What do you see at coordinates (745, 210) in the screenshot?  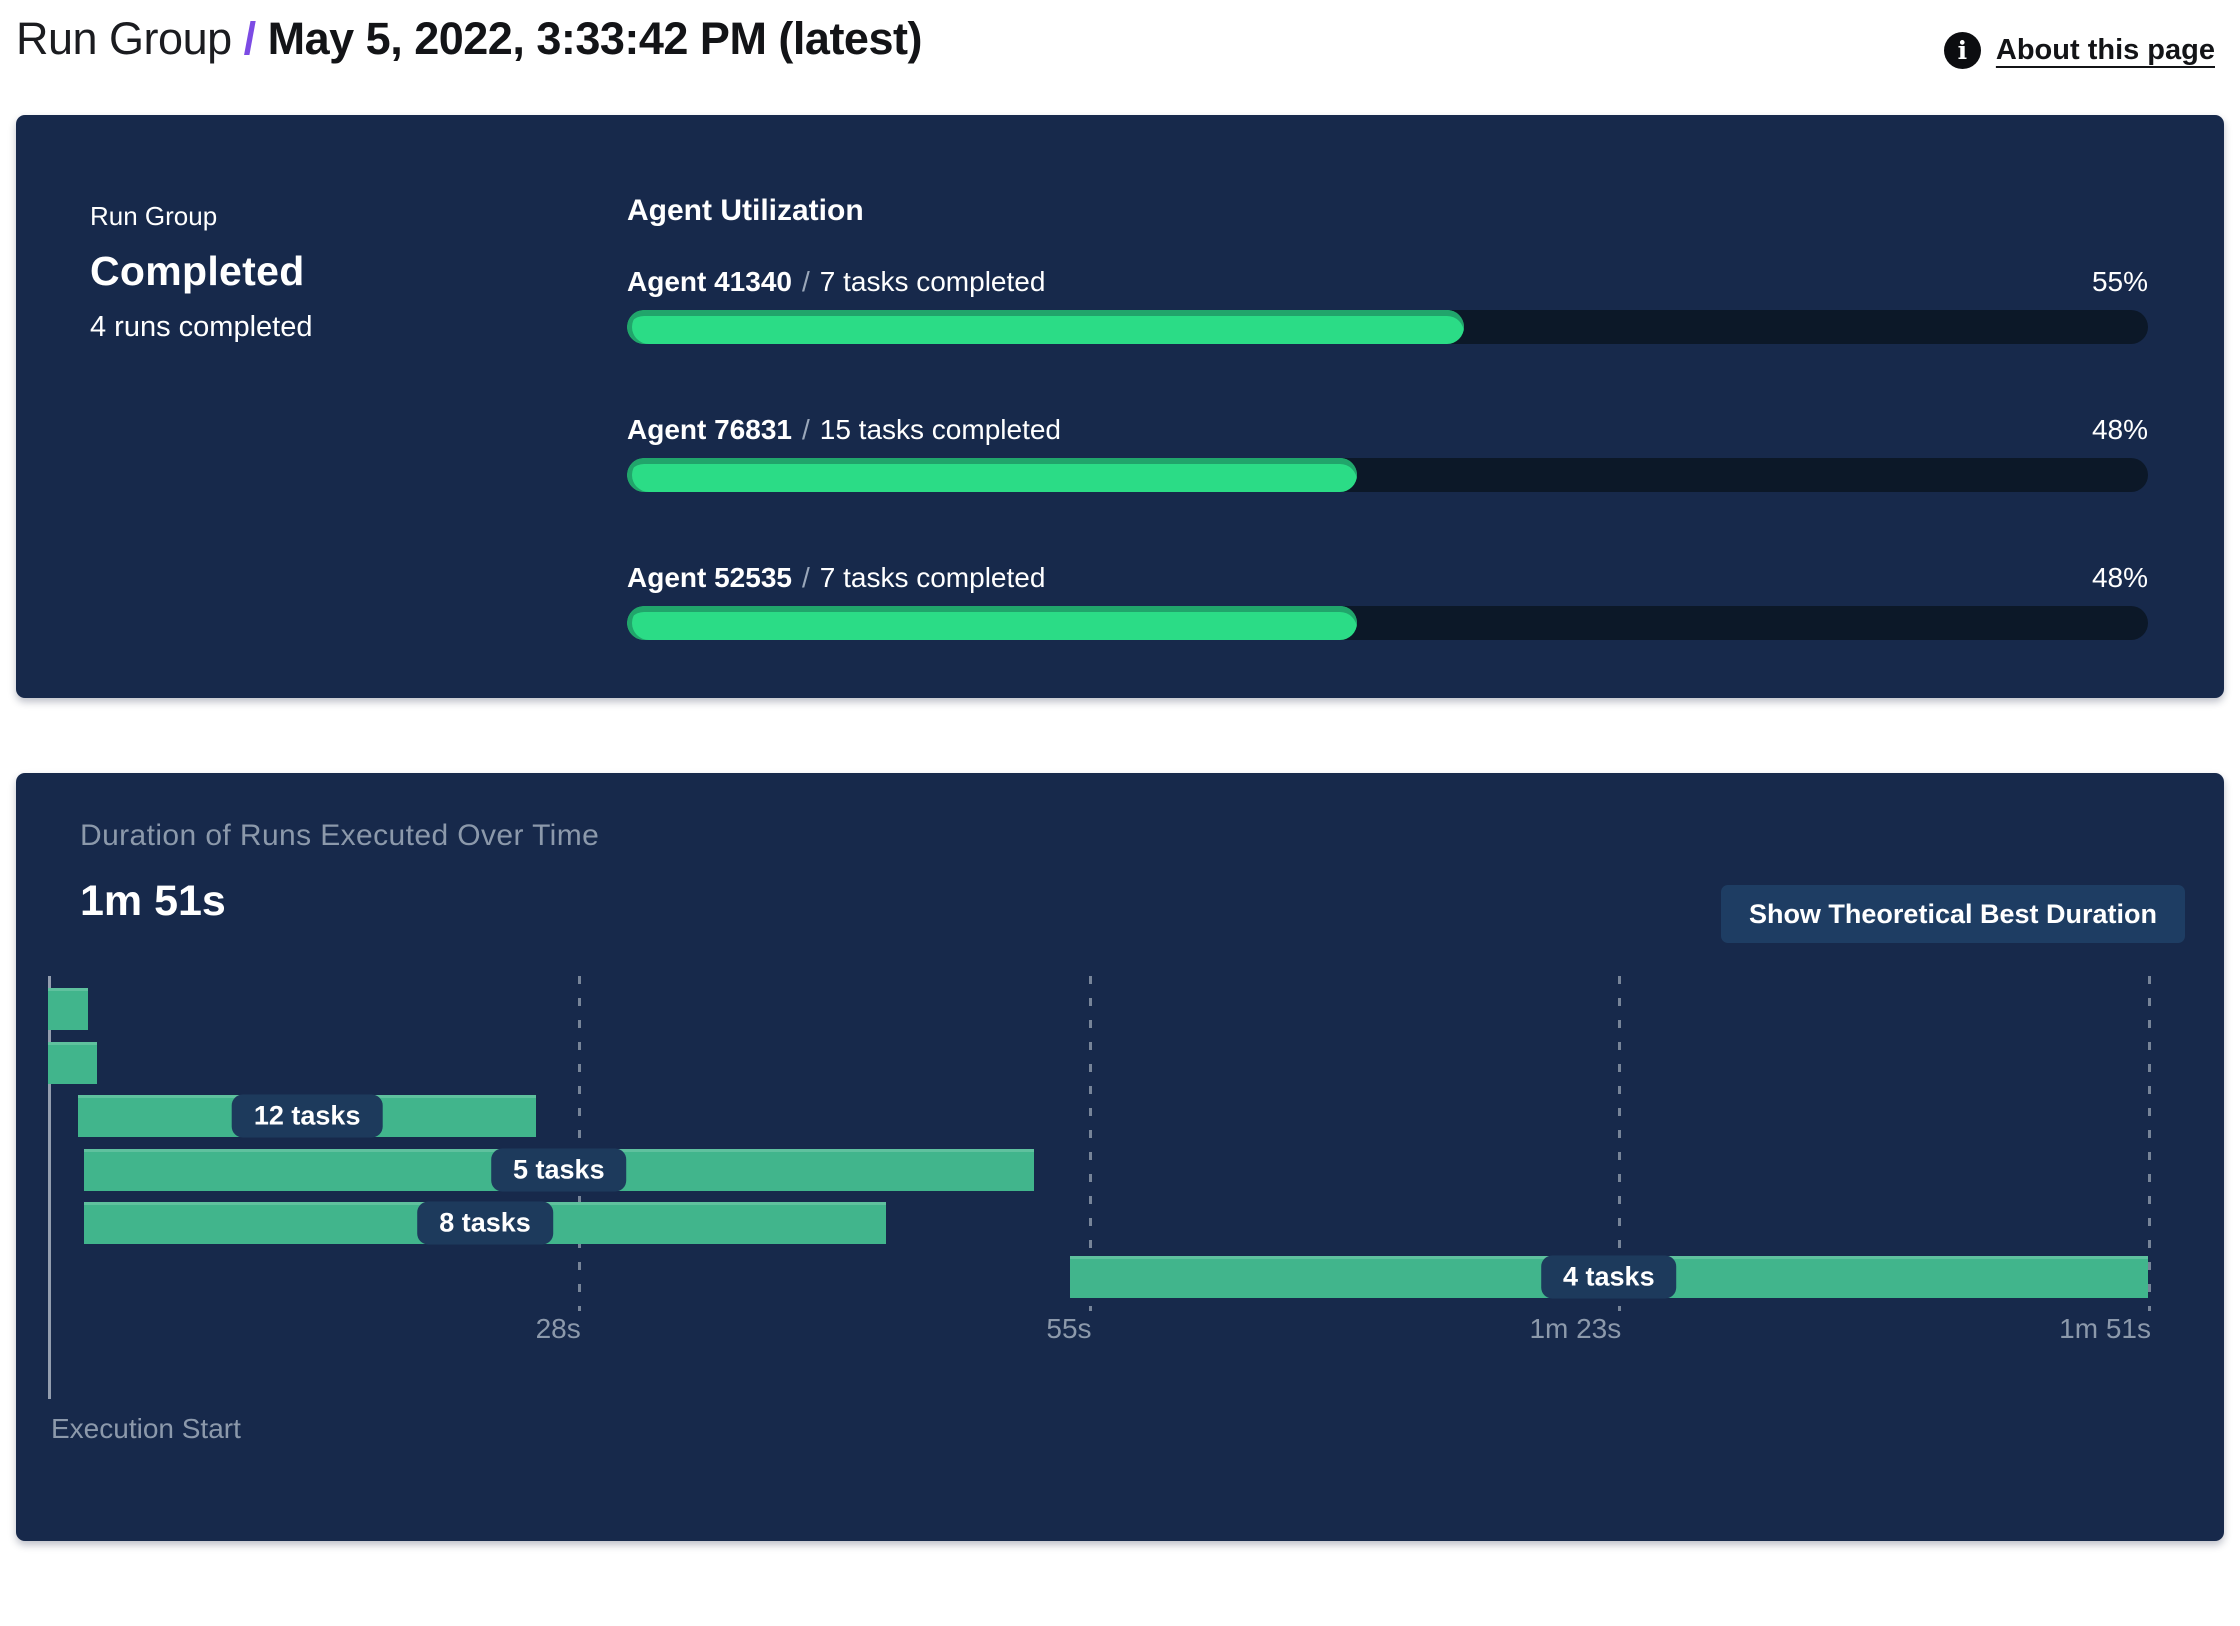 I see `agent-utilization-heading: Agent Utilization` at bounding box center [745, 210].